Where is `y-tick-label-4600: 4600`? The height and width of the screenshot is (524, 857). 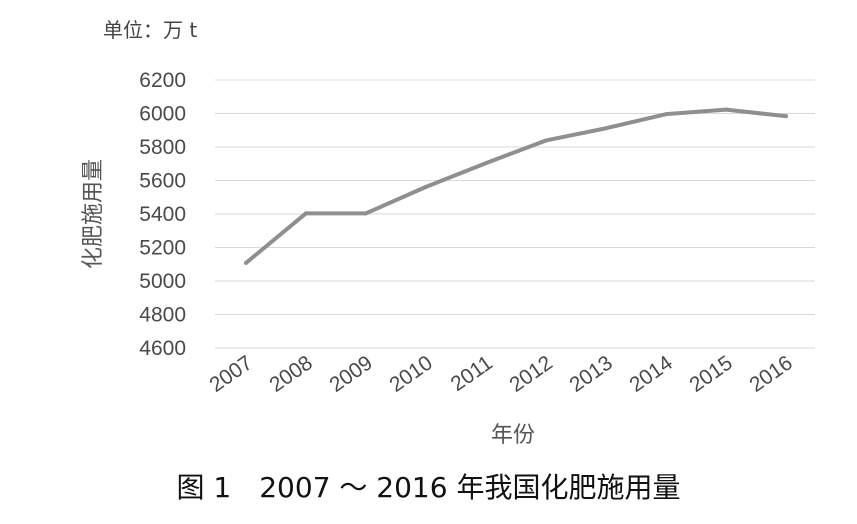 y-tick-label-4600: 4600 is located at coordinates (162, 348).